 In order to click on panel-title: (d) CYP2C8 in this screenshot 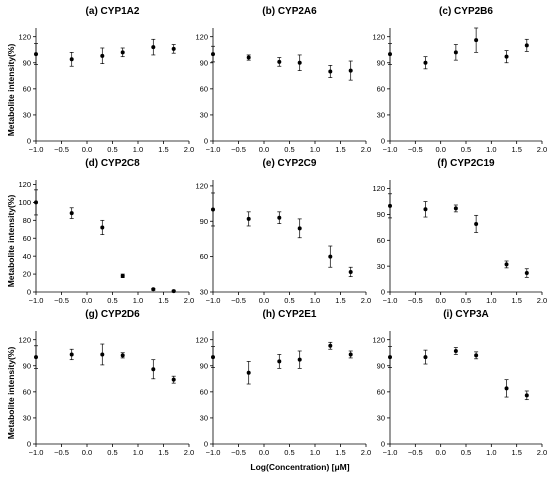, I will do `click(112, 163)`.